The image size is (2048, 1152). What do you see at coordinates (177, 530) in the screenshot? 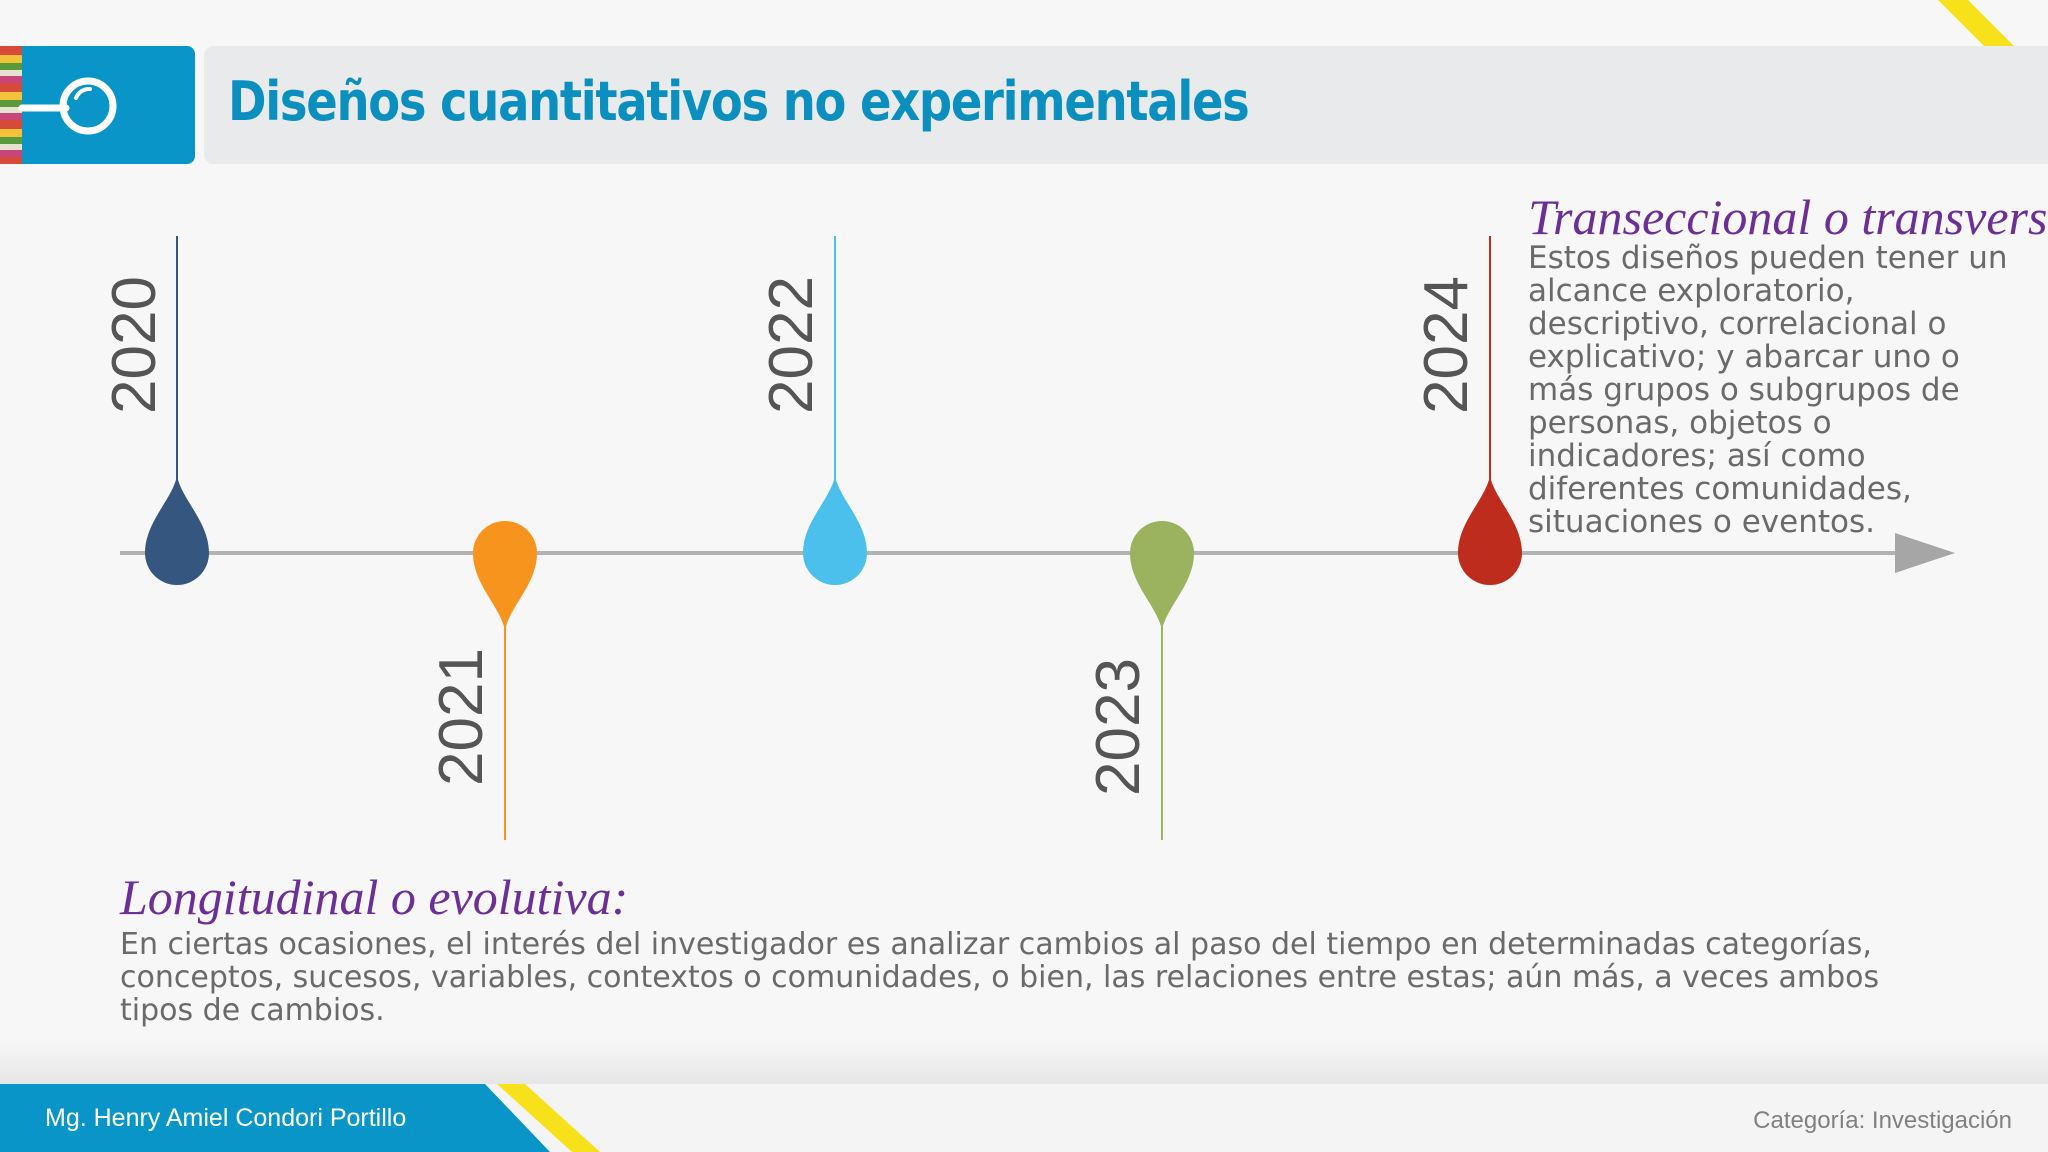
I see `marker-drop-2020` at bounding box center [177, 530].